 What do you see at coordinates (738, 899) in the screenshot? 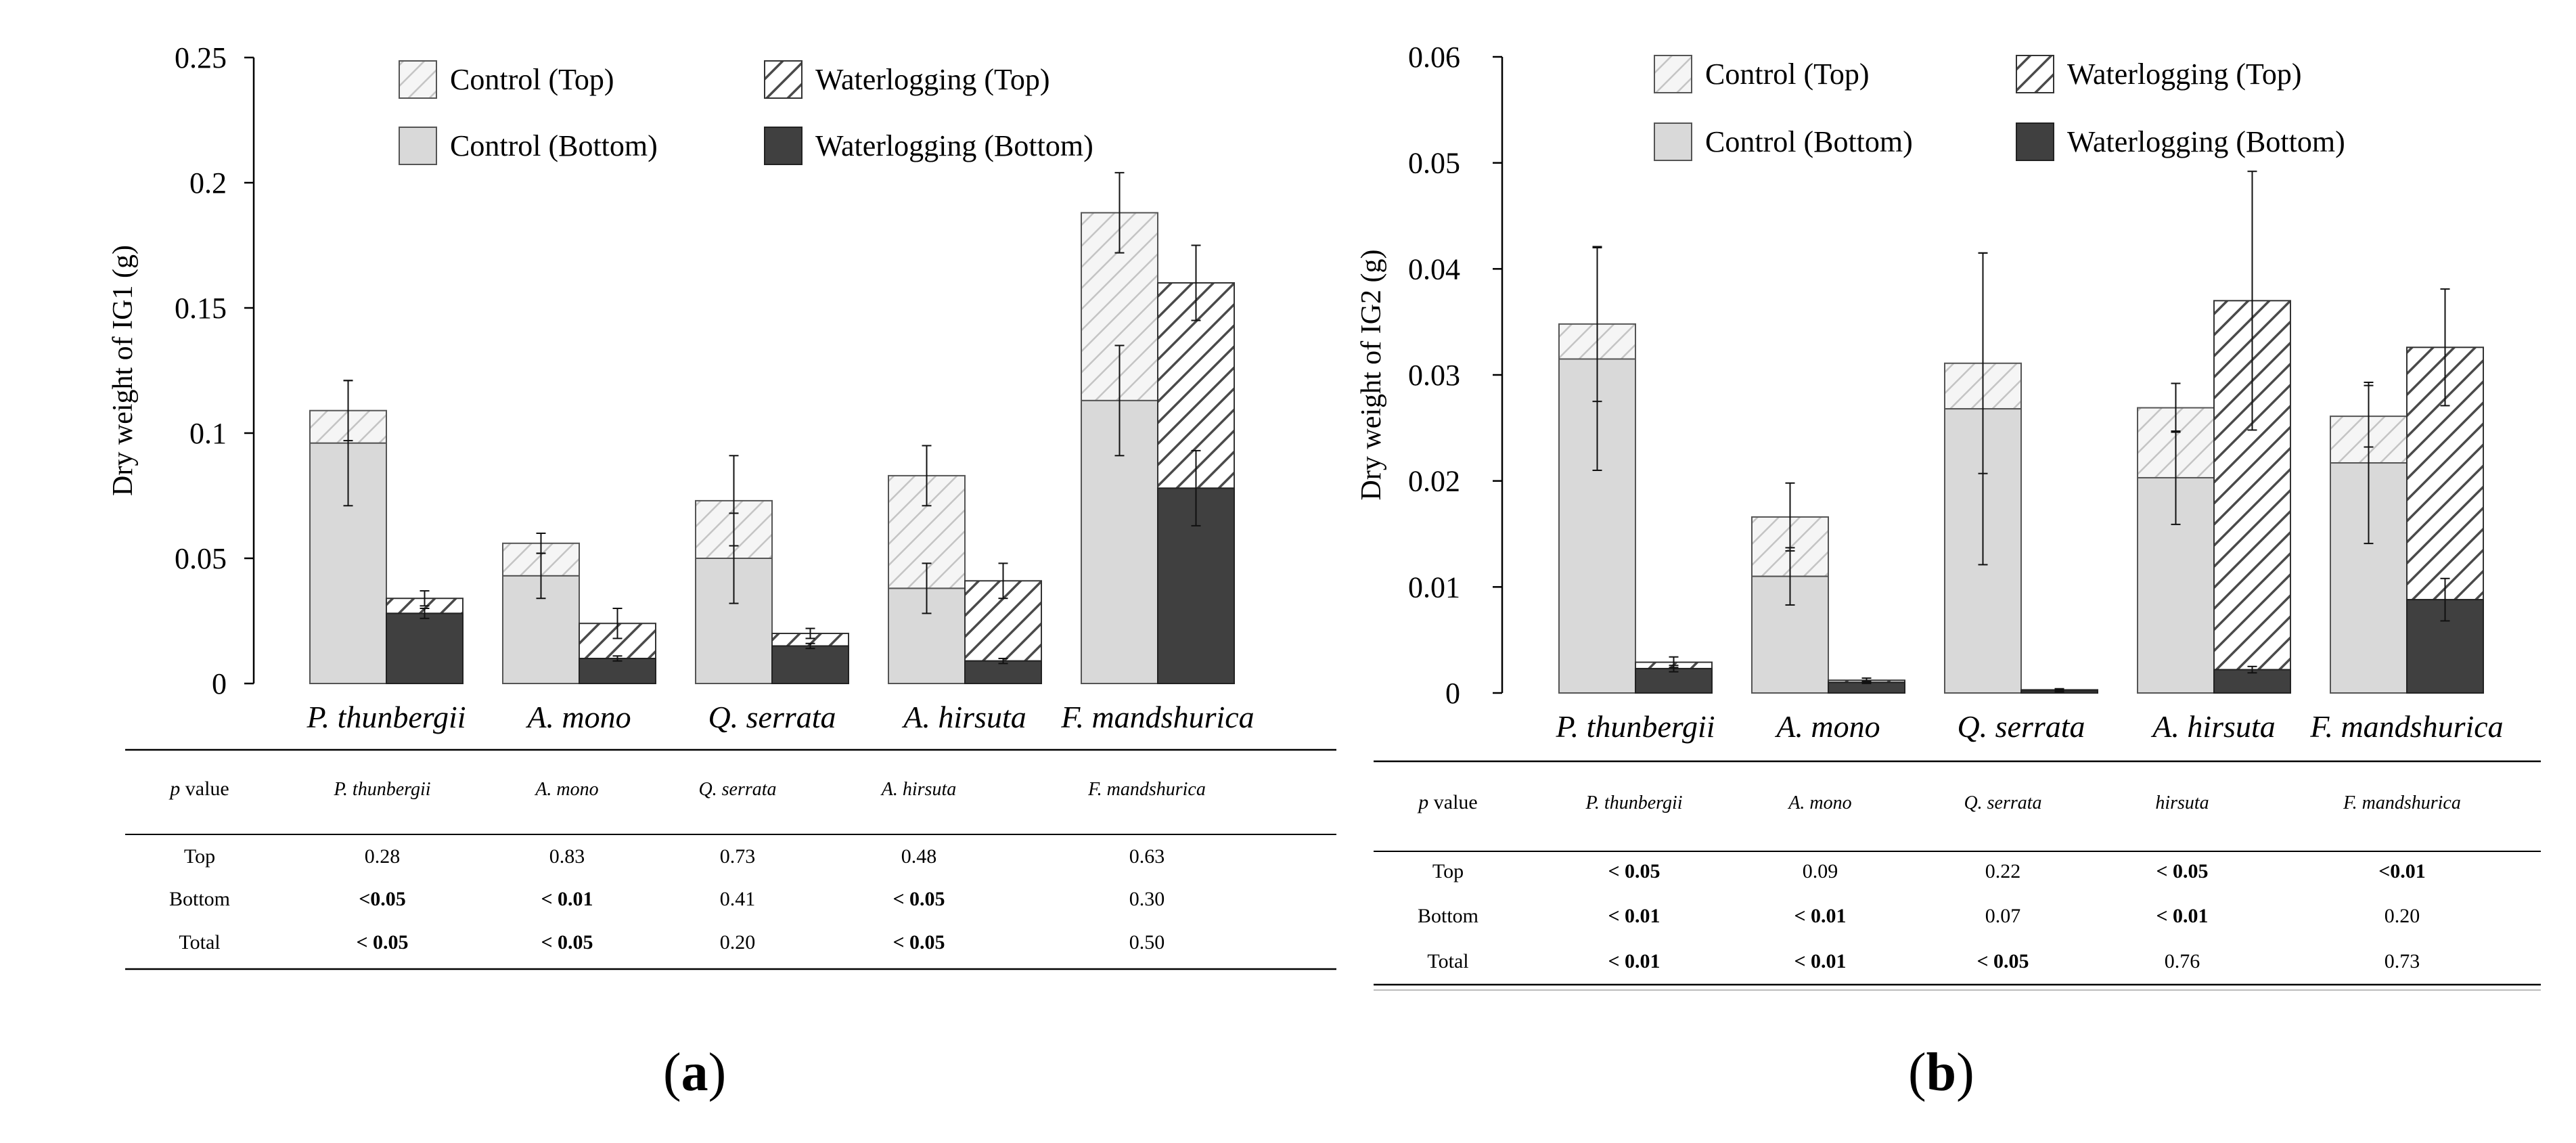
I see `table-cell: 0.41` at bounding box center [738, 899].